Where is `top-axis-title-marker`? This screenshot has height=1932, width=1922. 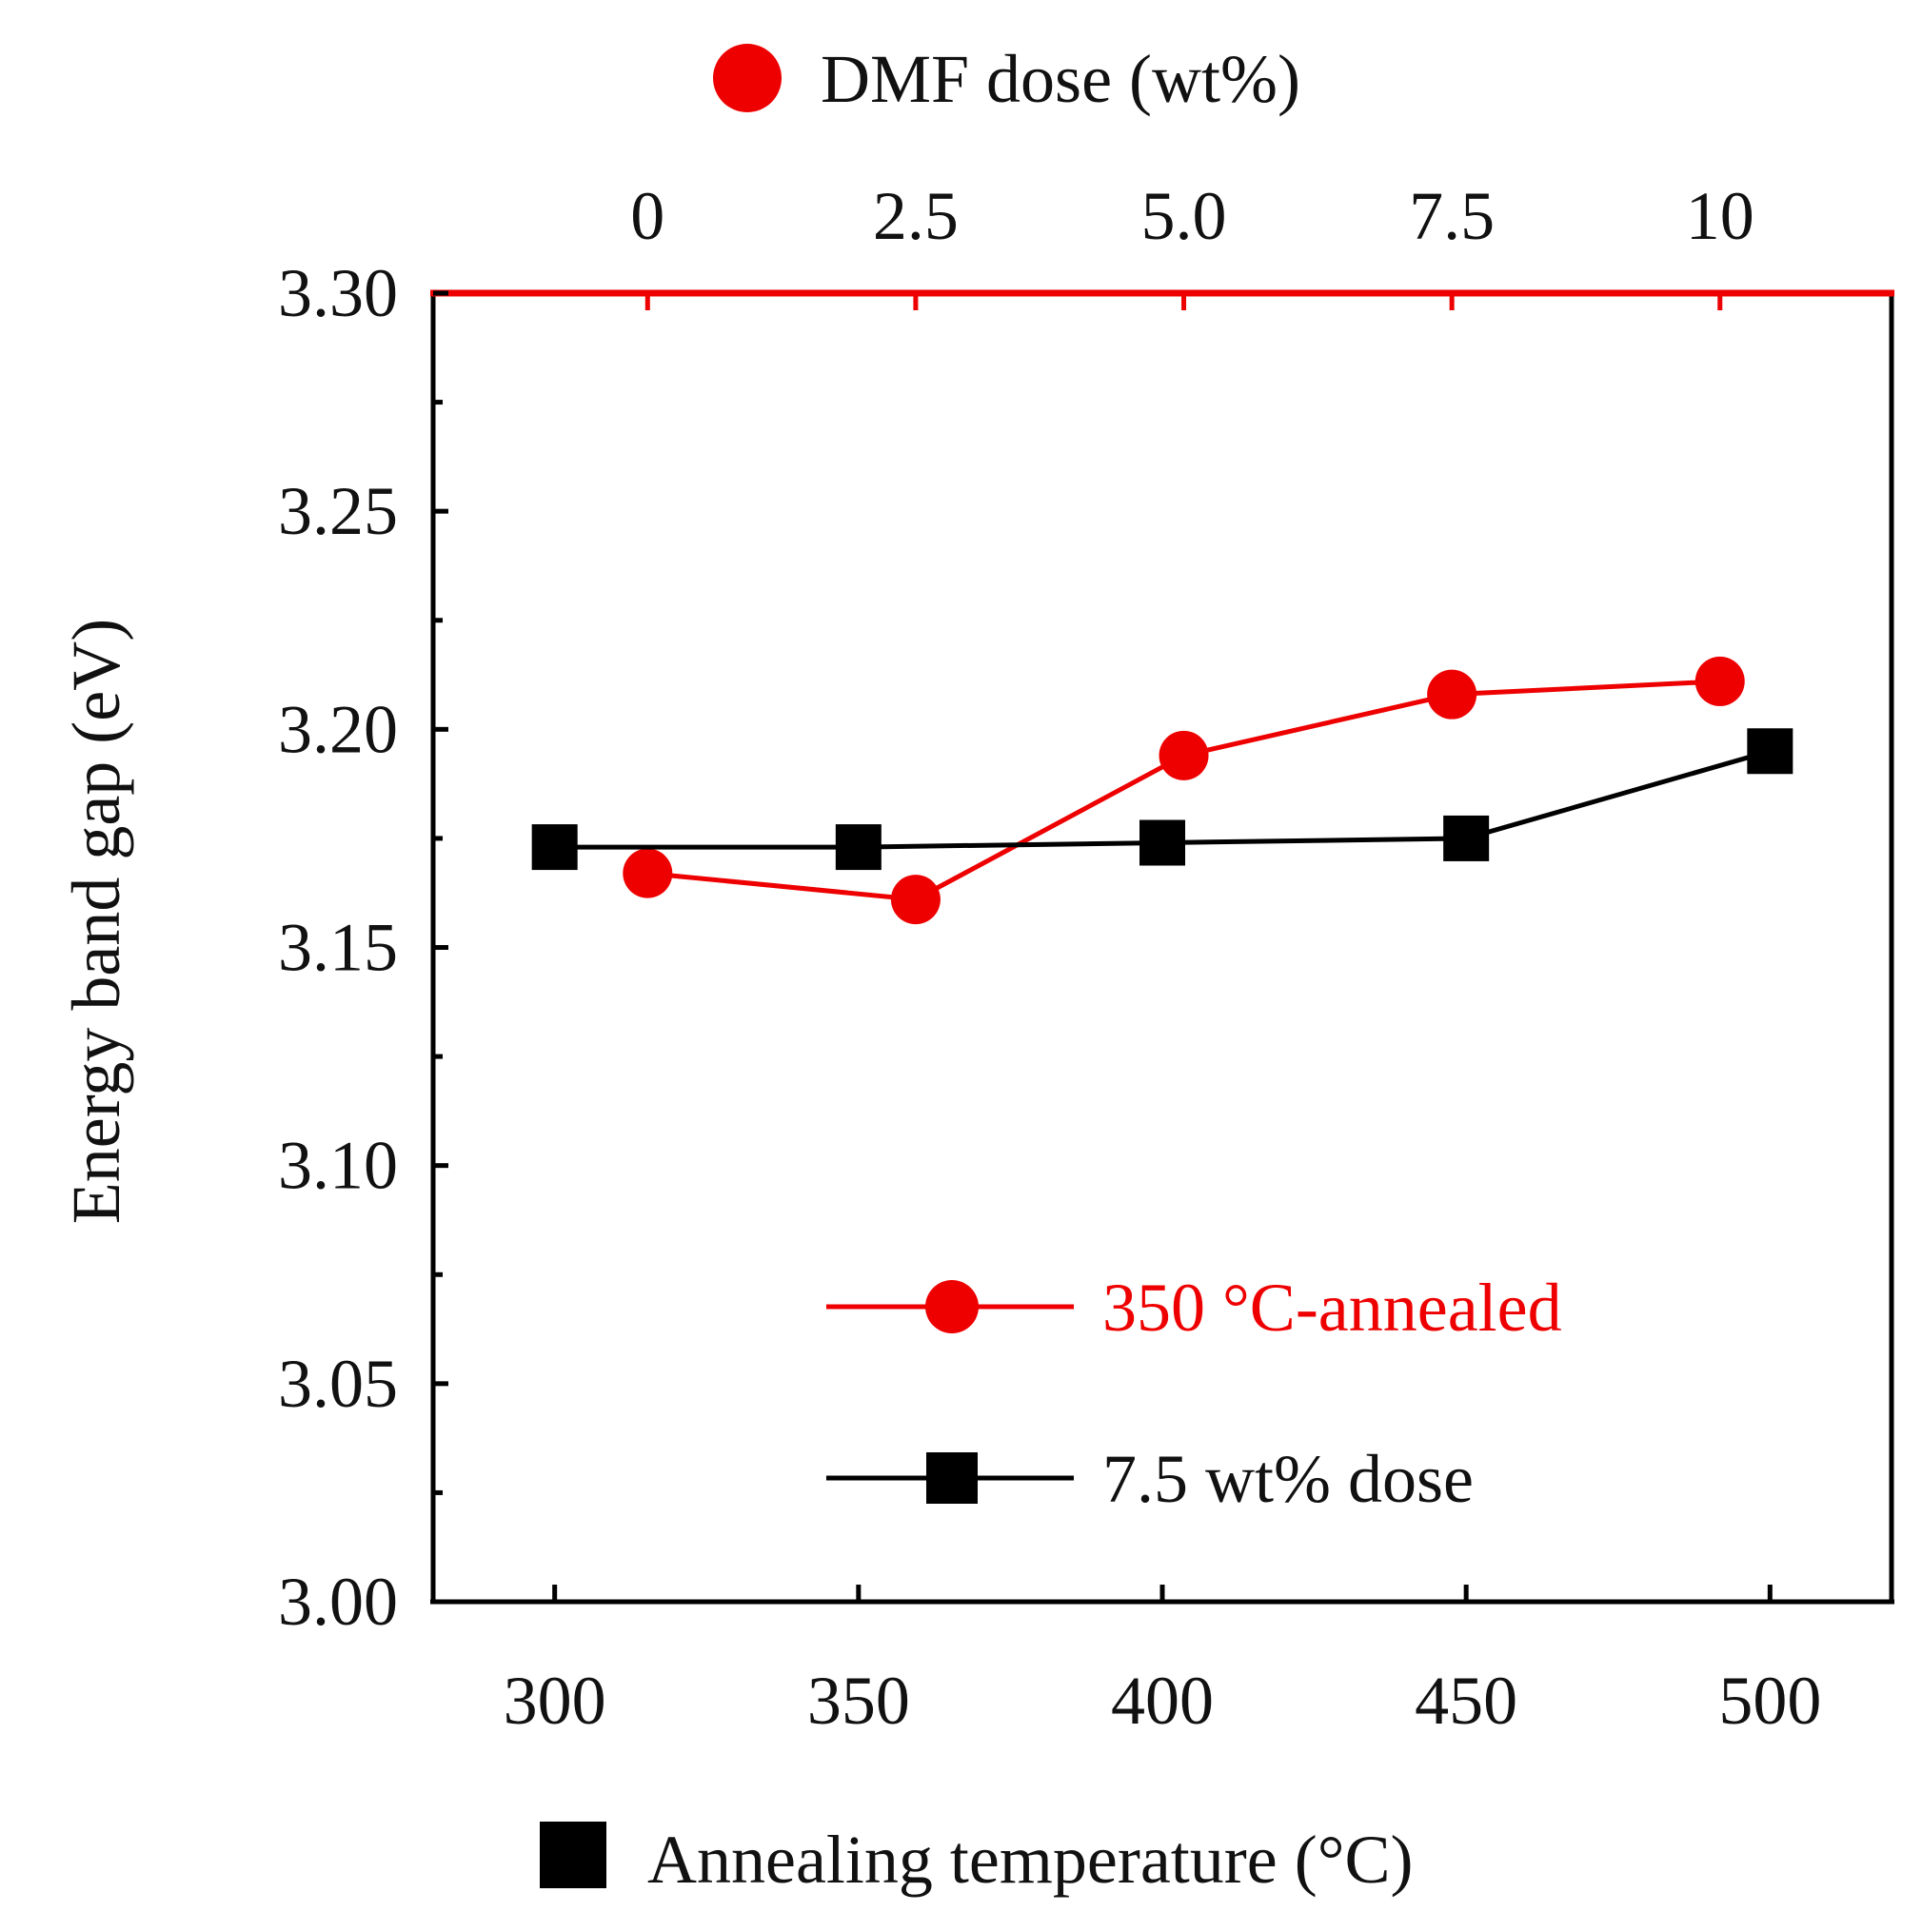 top-axis-title-marker is located at coordinates (747, 78).